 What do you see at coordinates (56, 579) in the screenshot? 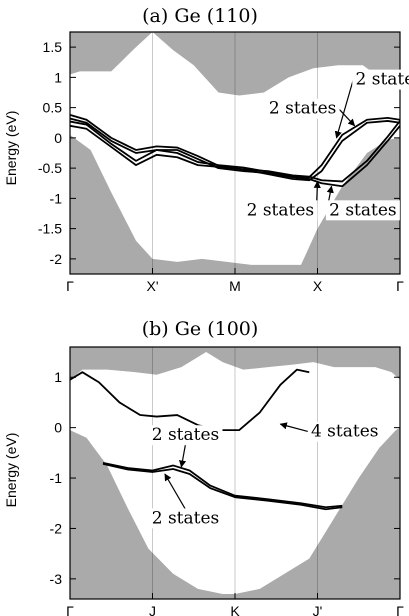
I see `panel-b-ytick-label: -3` at bounding box center [56, 579].